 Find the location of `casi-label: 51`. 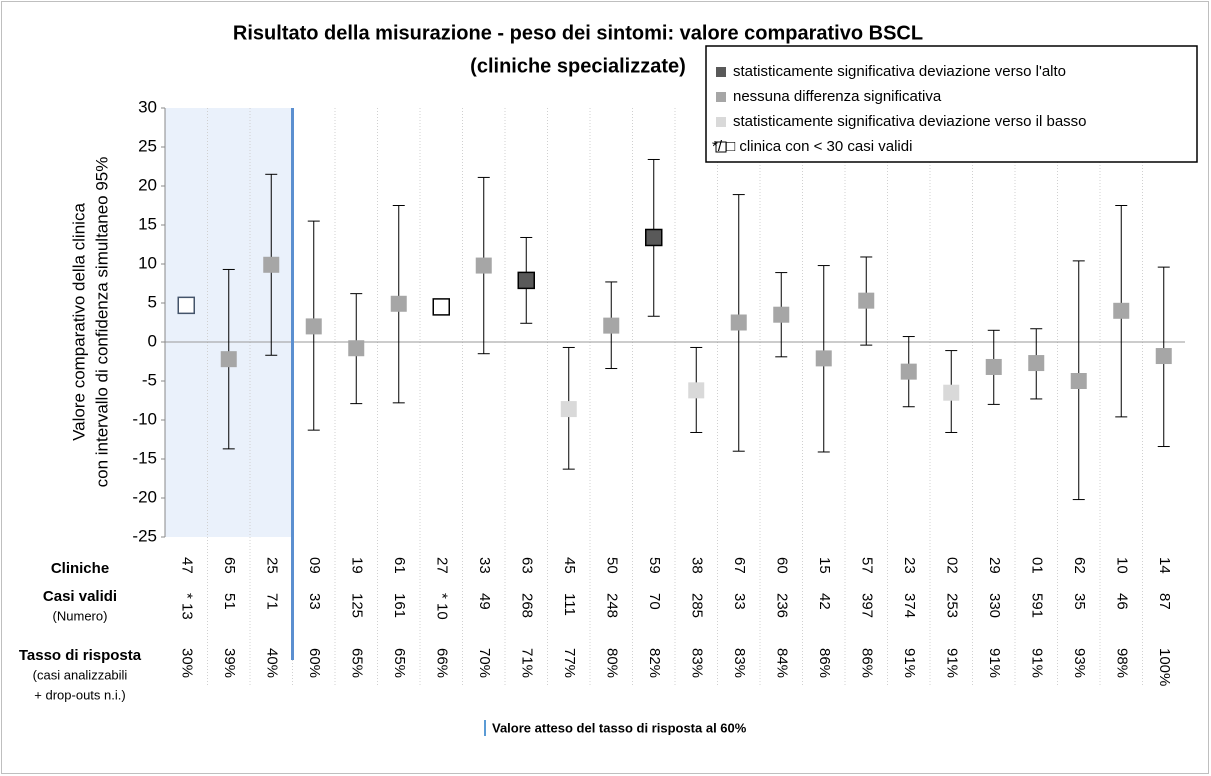

casi-label: 51 is located at coordinates (229, 601).